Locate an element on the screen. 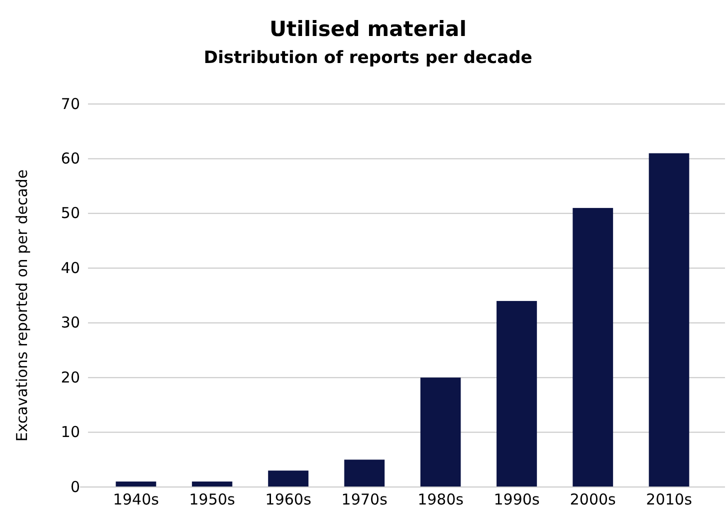  y-tick-label: 20 is located at coordinates (70, 377).